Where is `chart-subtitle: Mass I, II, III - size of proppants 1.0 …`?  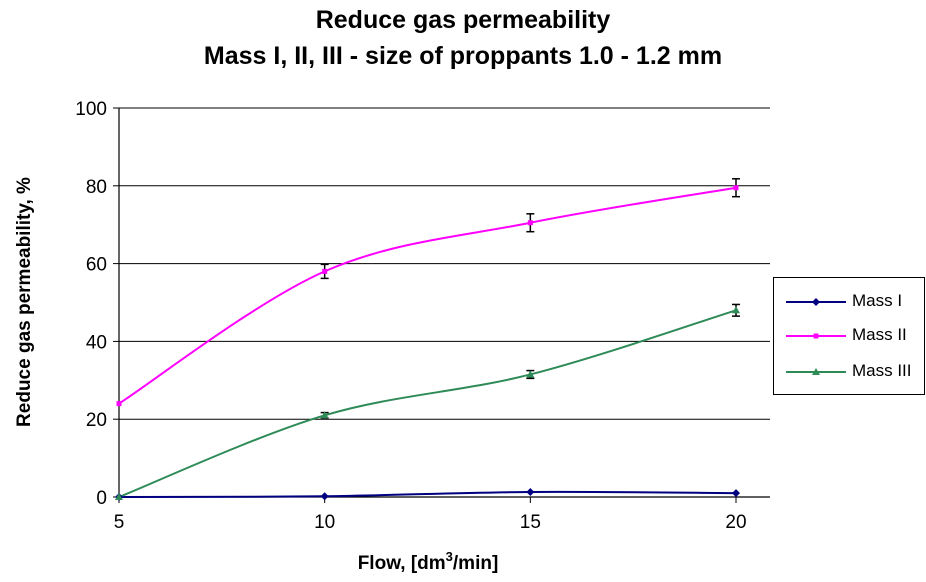
chart-subtitle: Mass I, II, III - size of proppants 1.0 … is located at coordinates (463, 56).